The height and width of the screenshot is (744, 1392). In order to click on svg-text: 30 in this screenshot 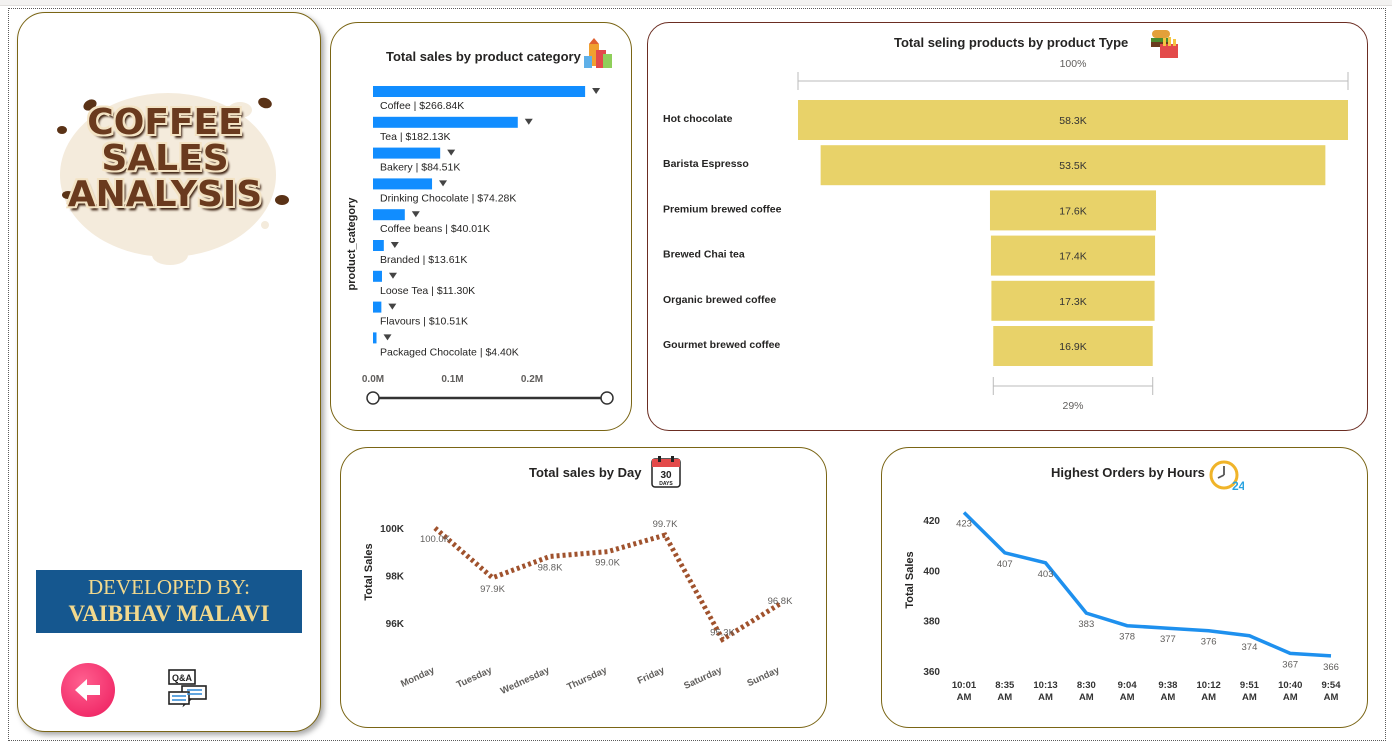, I will do `click(666, 475)`.